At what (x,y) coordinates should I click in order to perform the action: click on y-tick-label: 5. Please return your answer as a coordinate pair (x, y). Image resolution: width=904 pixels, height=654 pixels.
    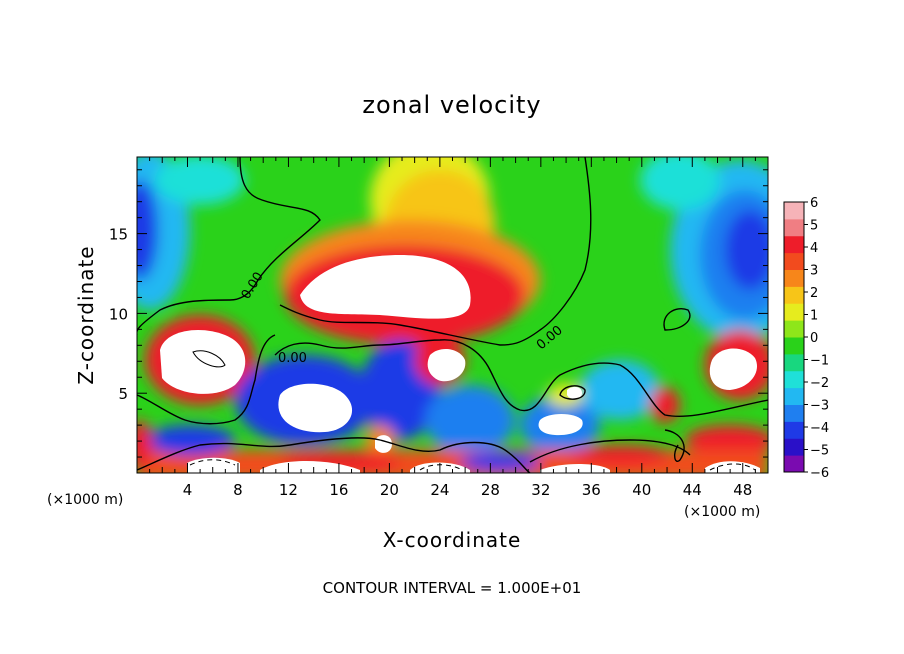
    Looking at the image, I should click on (123, 394).